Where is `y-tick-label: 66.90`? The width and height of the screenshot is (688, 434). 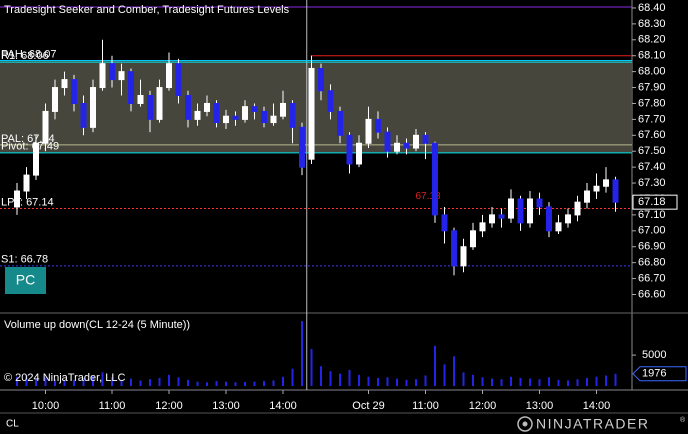 y-tick-label: 66.90 is located at coordinates (652, 247).